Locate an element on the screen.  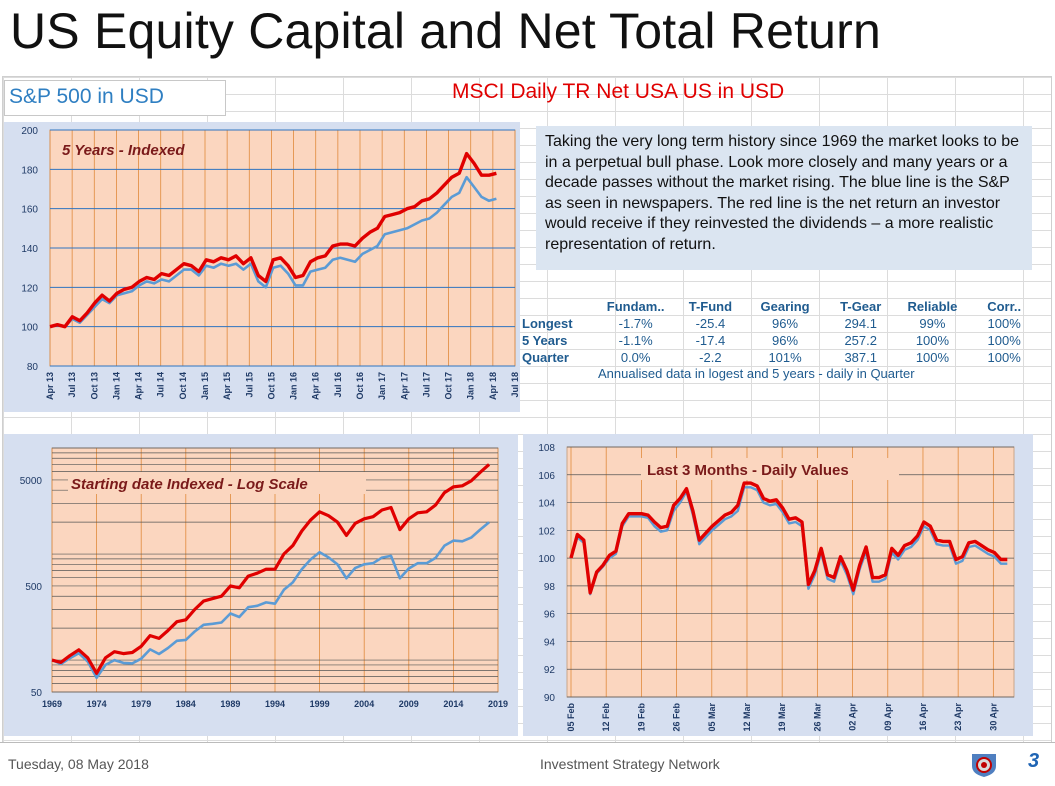
x-tick-label: 16 Apr is located at coordinates (923, 717).